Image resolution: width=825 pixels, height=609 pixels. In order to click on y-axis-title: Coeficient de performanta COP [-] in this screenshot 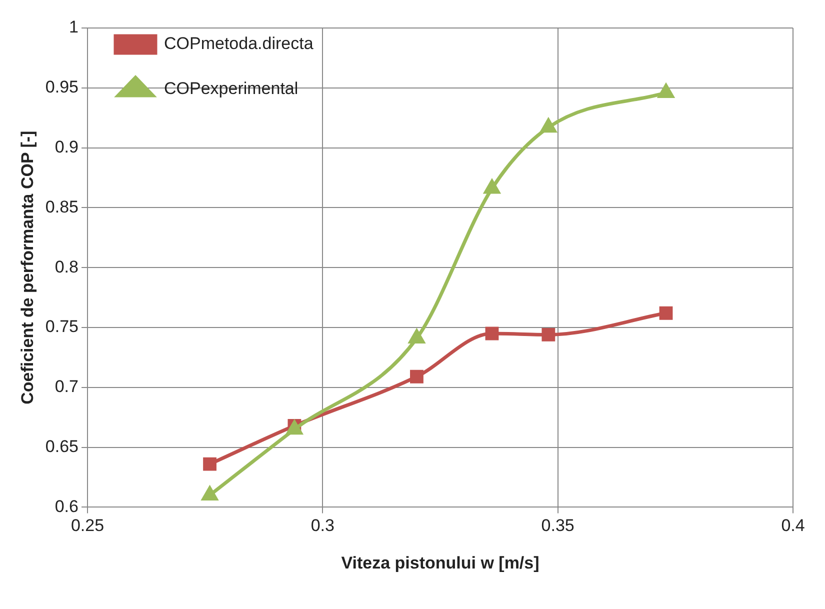, I will do `click(27, 267)`.